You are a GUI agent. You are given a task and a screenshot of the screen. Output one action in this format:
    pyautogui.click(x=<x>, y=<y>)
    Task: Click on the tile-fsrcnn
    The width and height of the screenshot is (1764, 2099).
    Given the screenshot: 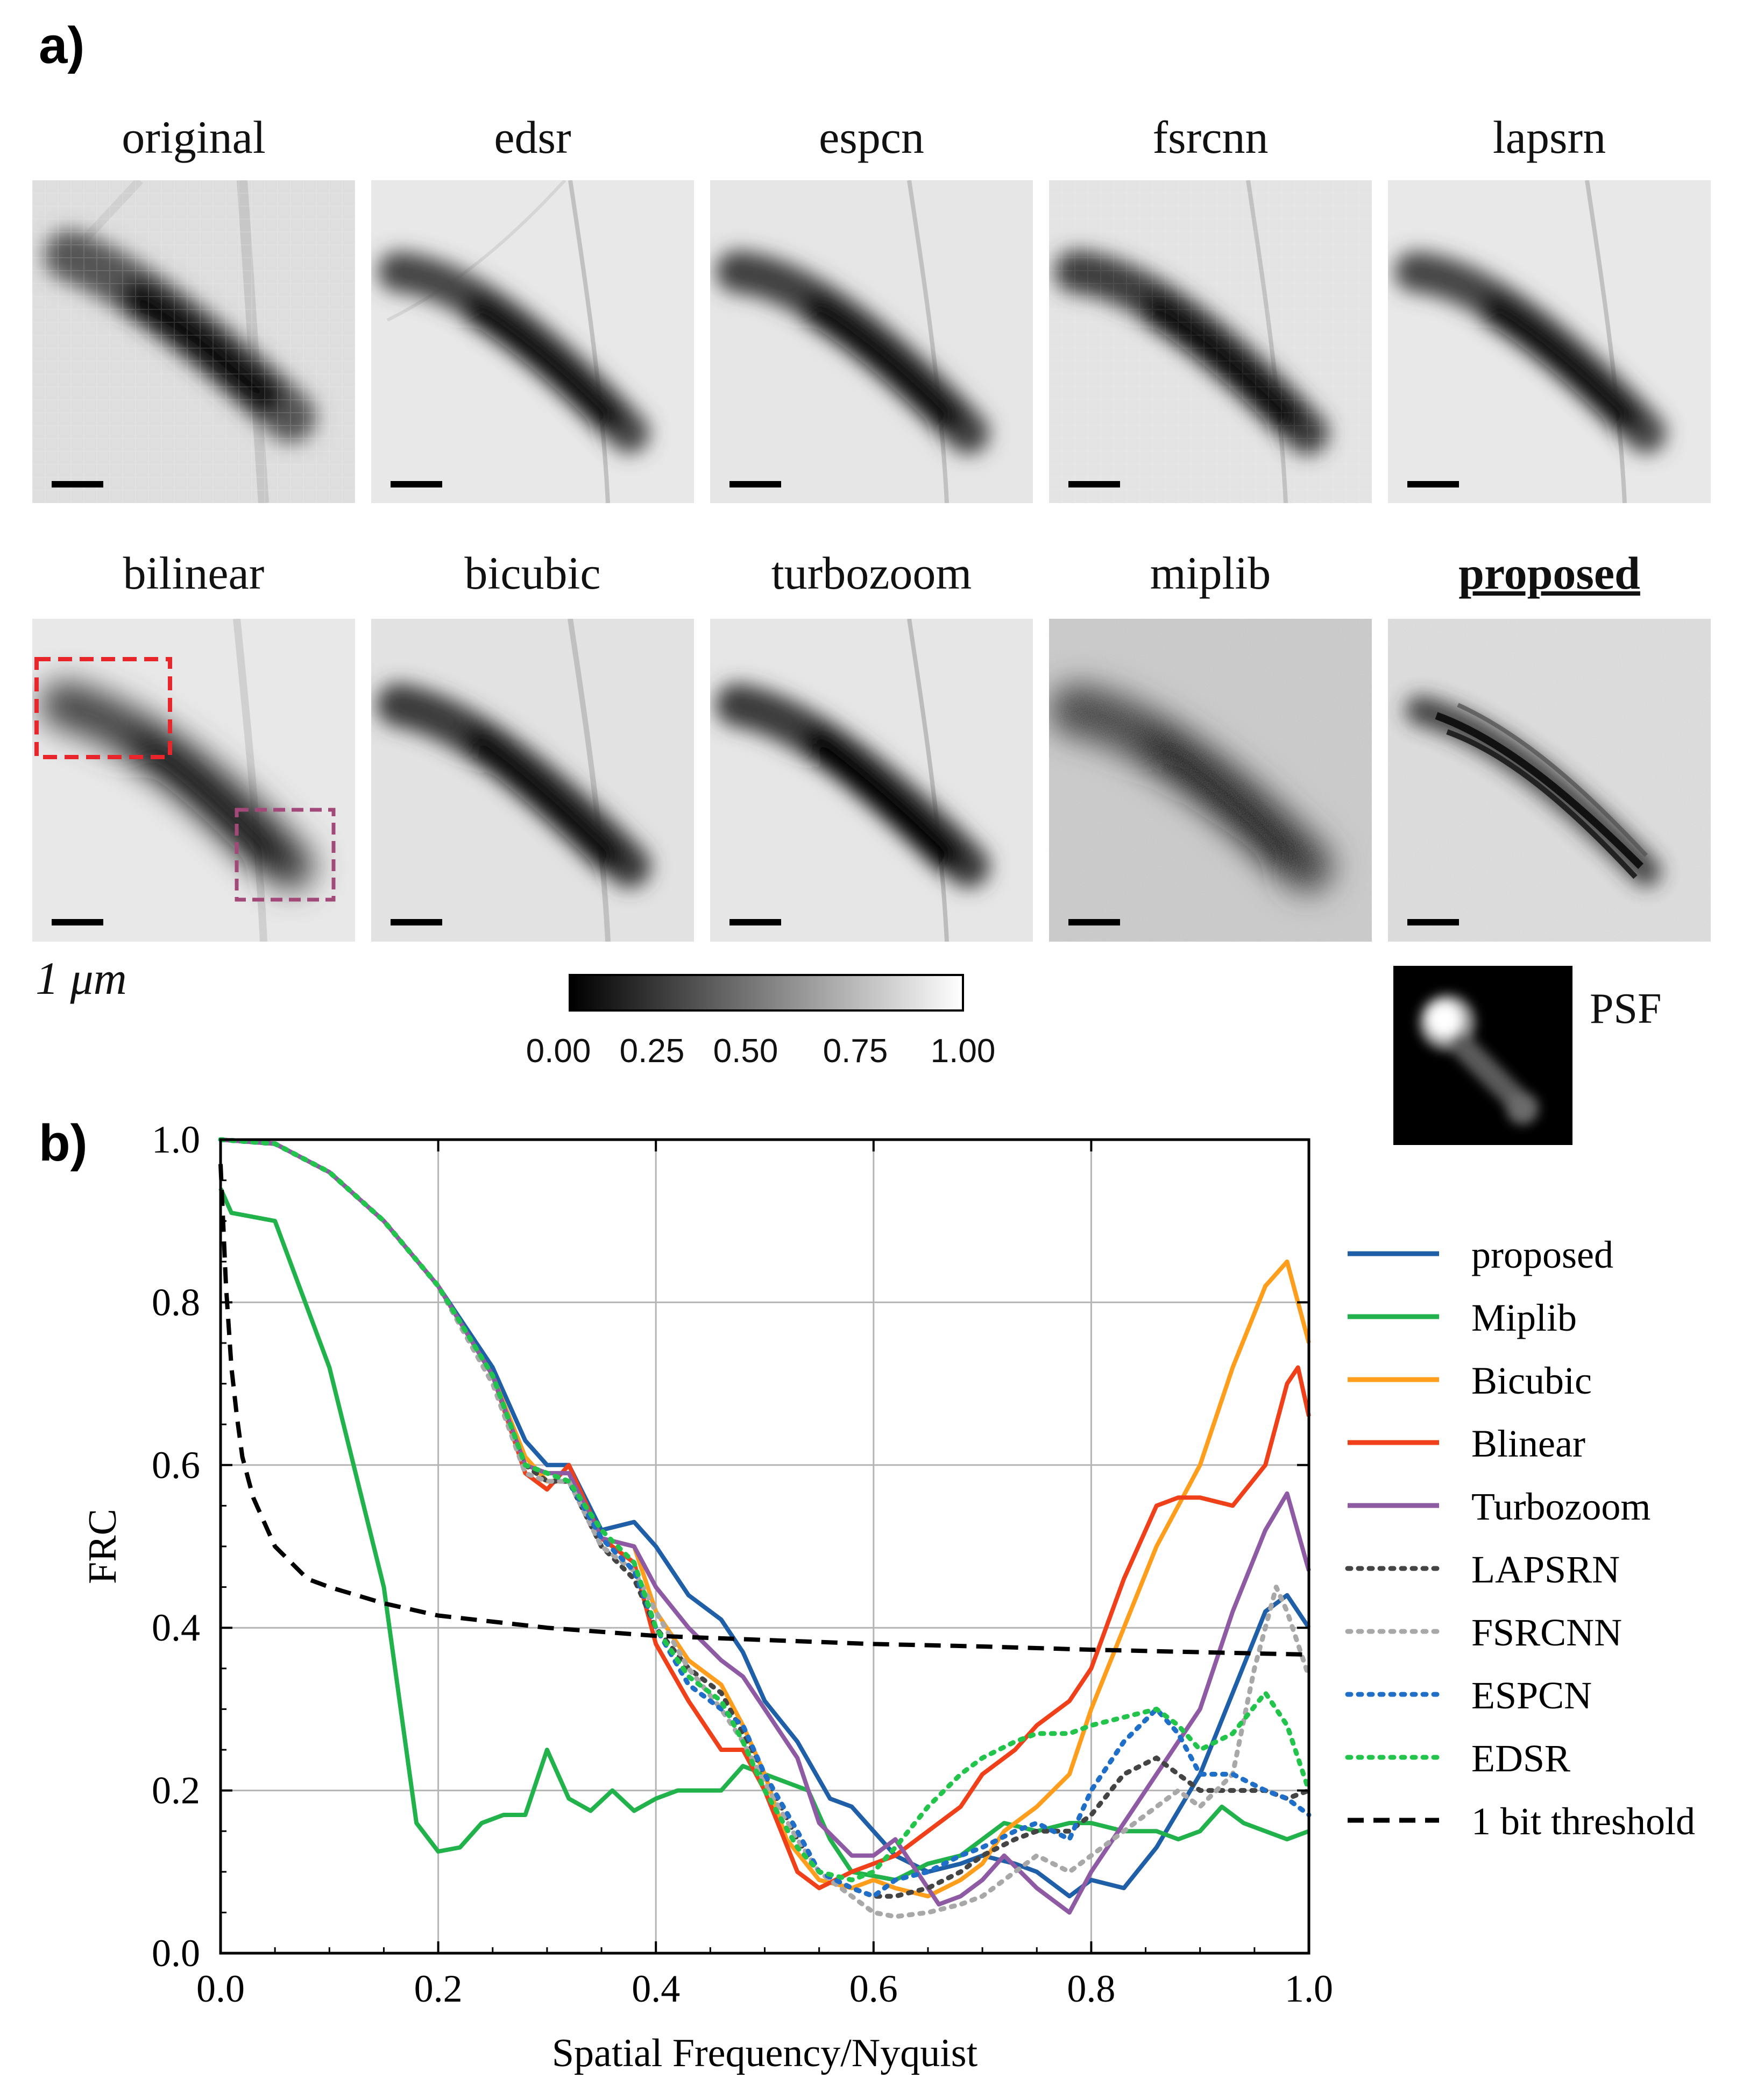 What is the action you would take?
    pyautogui.click(x=1210, y=341)
    